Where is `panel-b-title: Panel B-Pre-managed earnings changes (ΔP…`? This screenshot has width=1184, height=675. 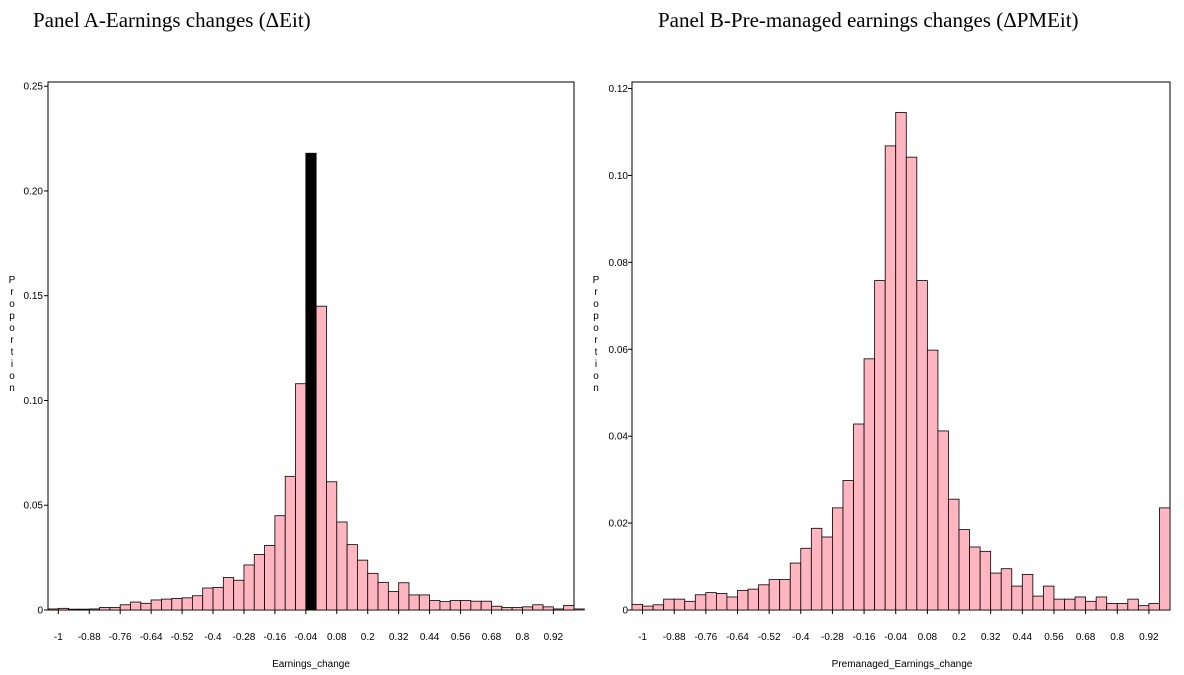 panel-b-title: Panel B-Pre-managed earnings changes (ΔP… is located at coordinates (868, 20).